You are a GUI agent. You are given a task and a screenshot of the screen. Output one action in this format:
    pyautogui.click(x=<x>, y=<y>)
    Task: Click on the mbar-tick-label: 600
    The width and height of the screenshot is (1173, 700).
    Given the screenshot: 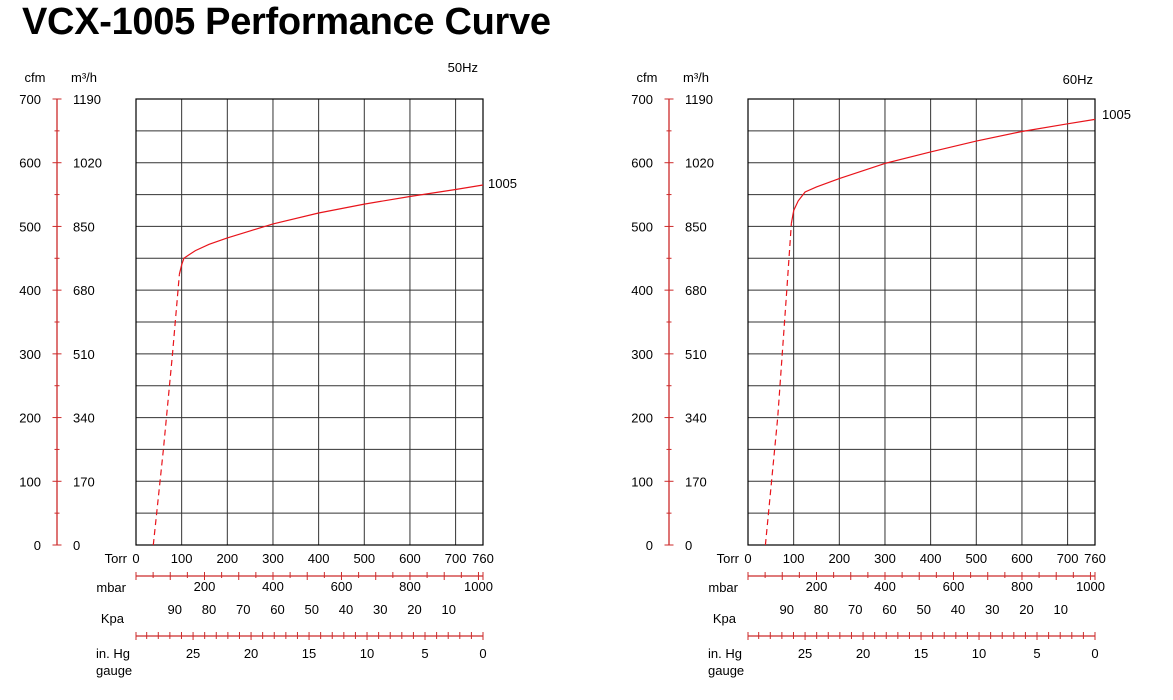 What is the action you would take?
    pyautogui.click(x=954, y=586)
    